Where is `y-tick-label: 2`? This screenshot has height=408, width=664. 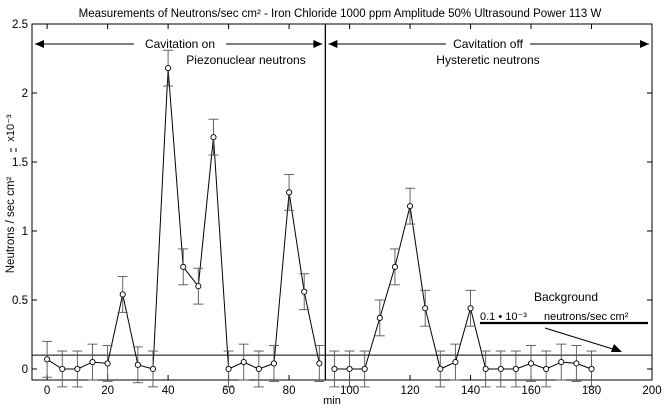
y-tick-label: 2 is located at coordinates (25, 94).